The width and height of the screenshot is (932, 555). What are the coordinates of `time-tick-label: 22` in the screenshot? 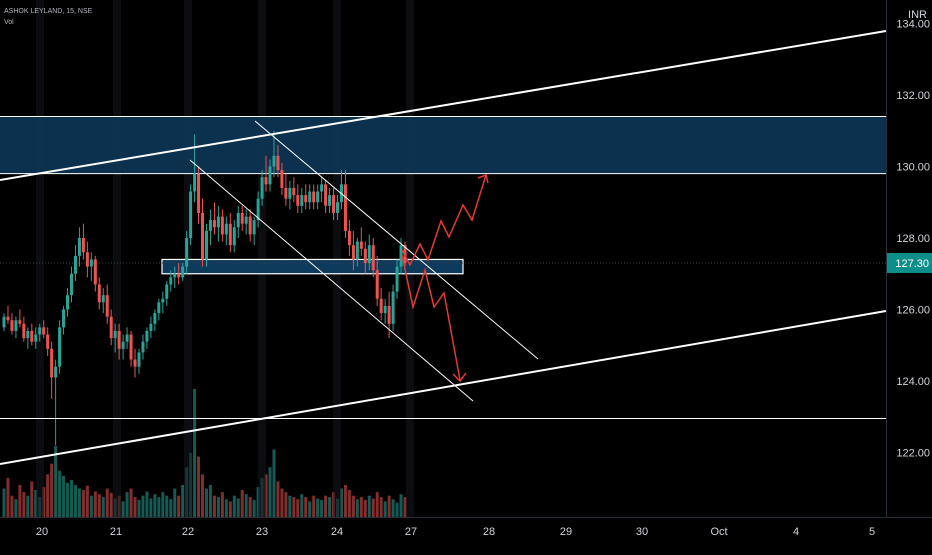 It's located at (188, 532).